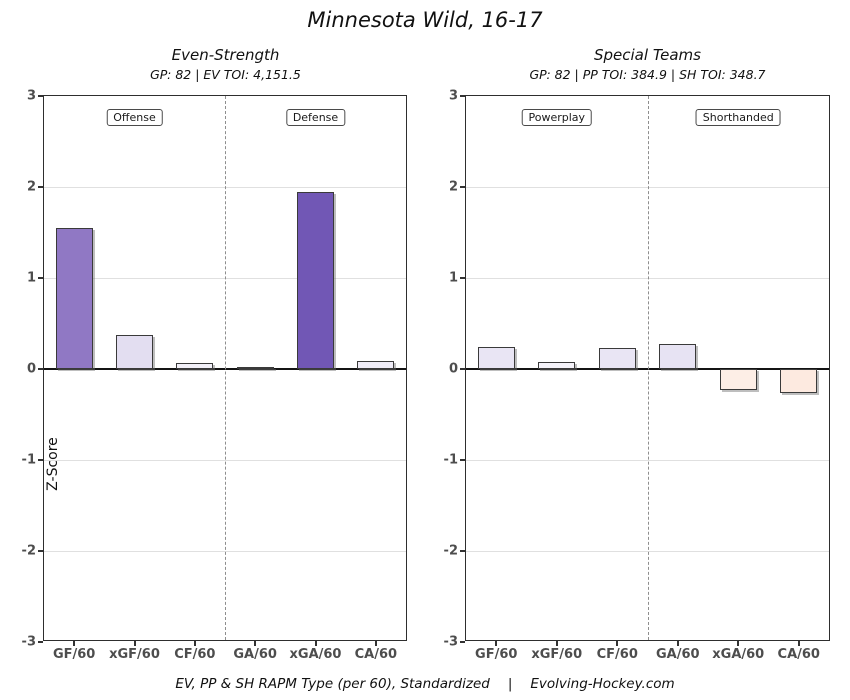 Image resolution: width=850 pixels, height=700 pixels. I want to click on section-label-powerplay: Powerplay, so click(557, 117).